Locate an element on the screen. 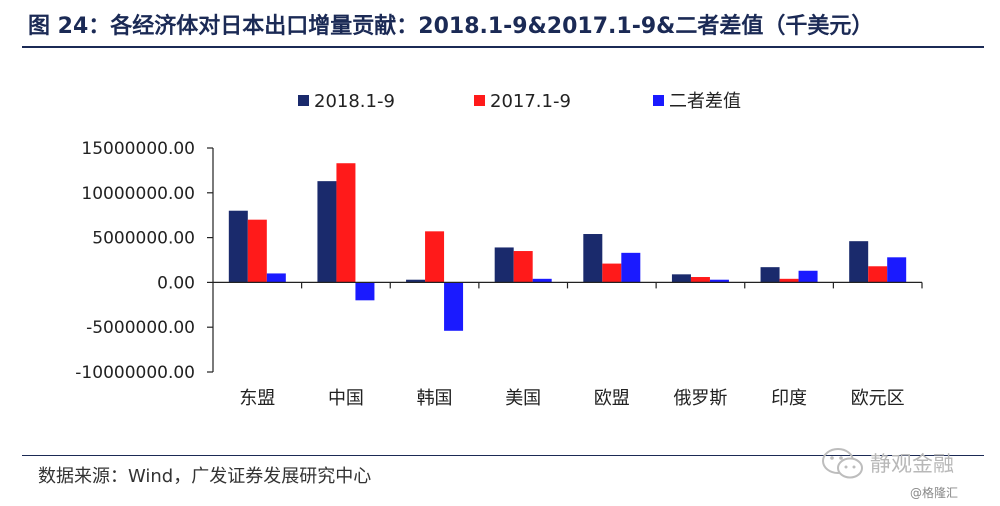  x-tick-label: 中国 is located at coordinates (346, 398).